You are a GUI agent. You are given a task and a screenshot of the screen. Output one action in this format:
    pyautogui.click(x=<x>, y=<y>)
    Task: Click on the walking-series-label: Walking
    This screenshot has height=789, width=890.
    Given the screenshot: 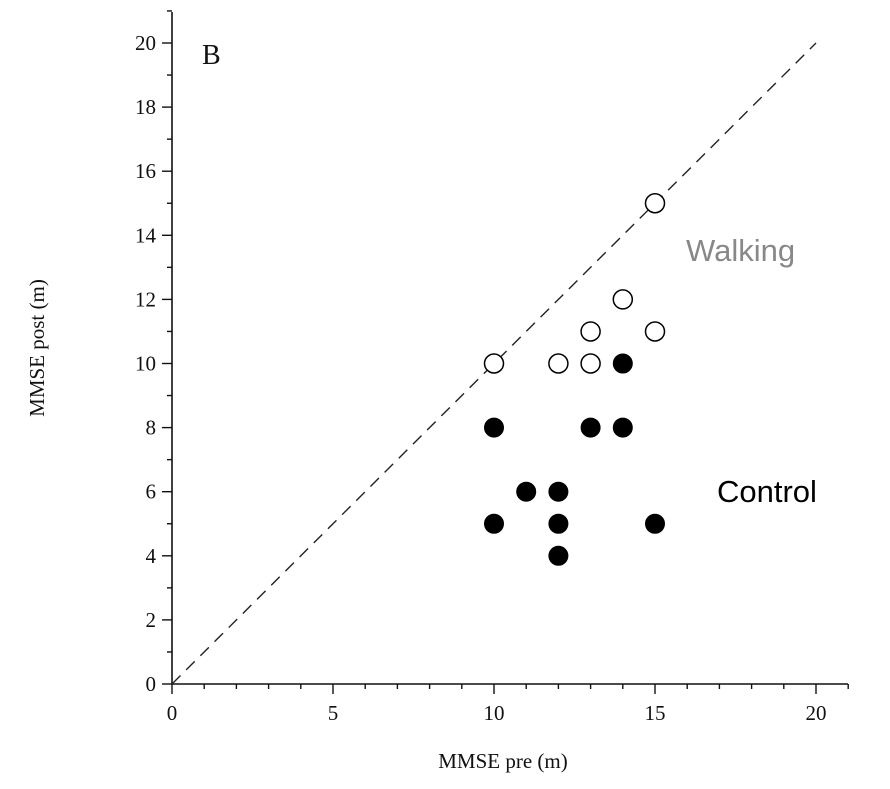 What is the action you would take?
    pyautogui.click(x=740, y=250)
    